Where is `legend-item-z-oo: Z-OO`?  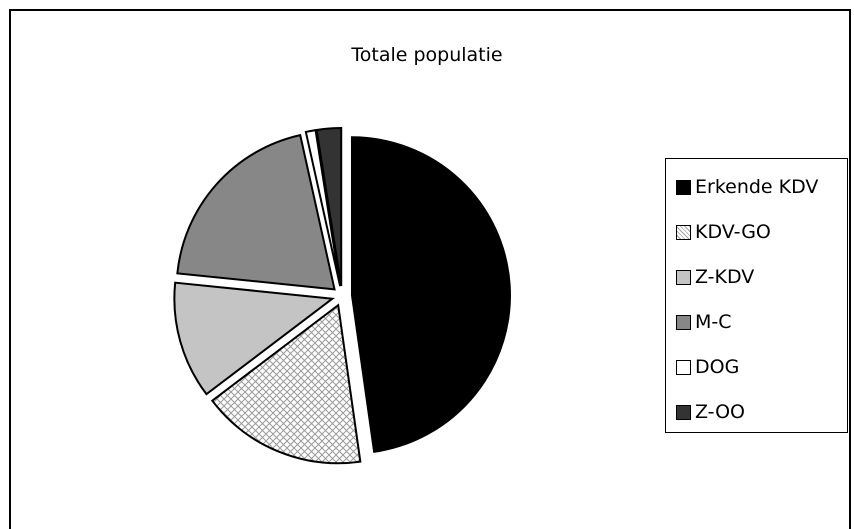 legend-item-z-oo: Z-OO is located at coordinates (710, 412).